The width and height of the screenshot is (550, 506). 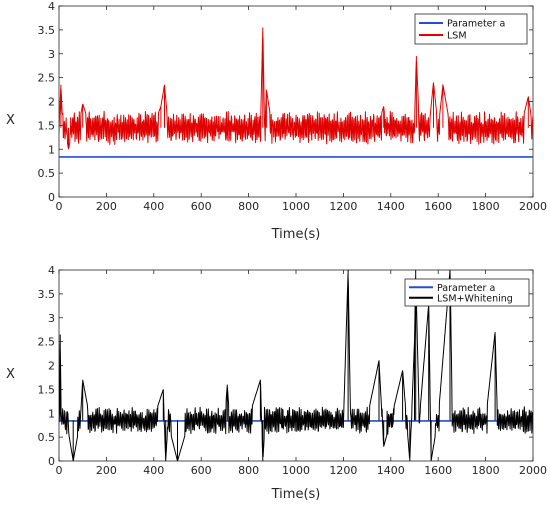 I want to click on bottom-chart-x-label: Time(s), so click(x=296, y=494).